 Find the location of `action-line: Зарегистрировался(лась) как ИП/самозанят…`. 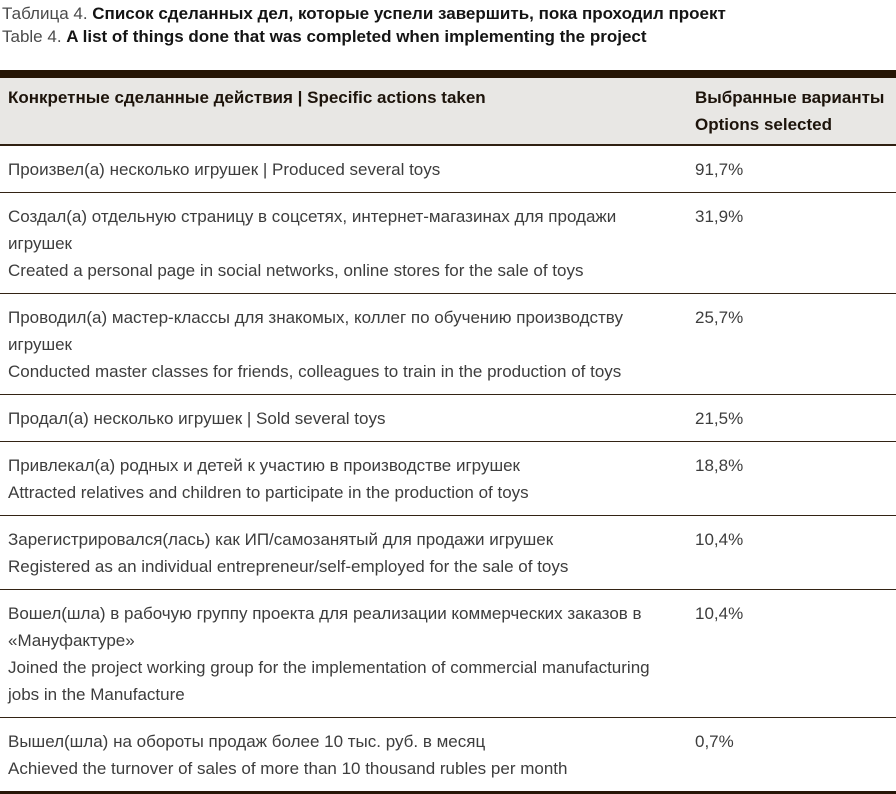

action-line: Зарегистрировался(лась) как ИП/самозанят… is located at coordinates (281, 539).